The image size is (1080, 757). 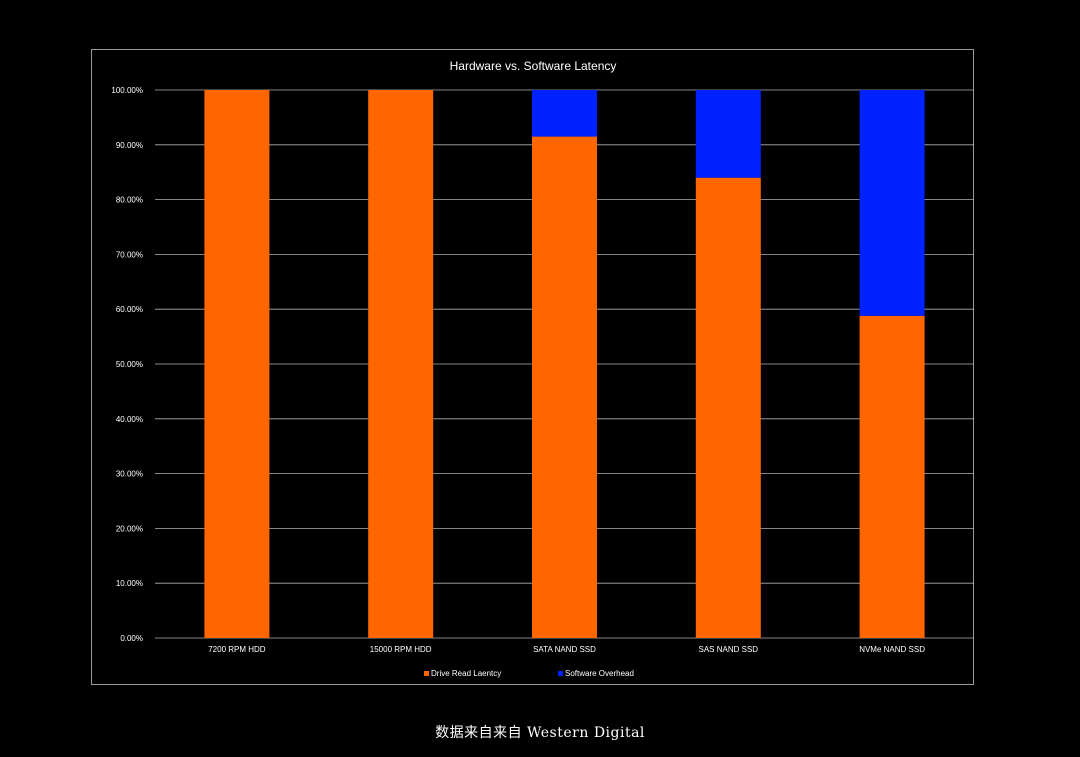 What do you see at coordinates (129, 364) in the screenshot?
I see `y-tick-label: 50.00%` at bounding box center [129, 364].